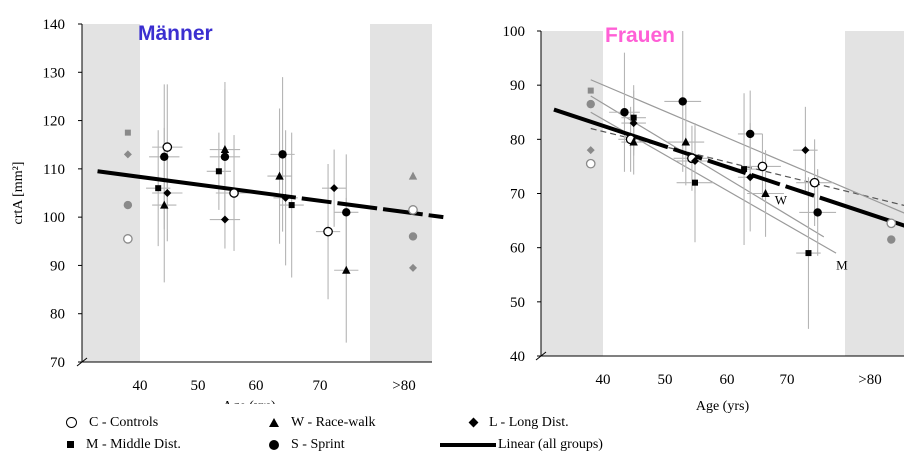 The height and width of the screenshot is (459, 904). Describe the element at coordinates (175, 33) in the screenshot. I see `chart-title: Männer` at that location.